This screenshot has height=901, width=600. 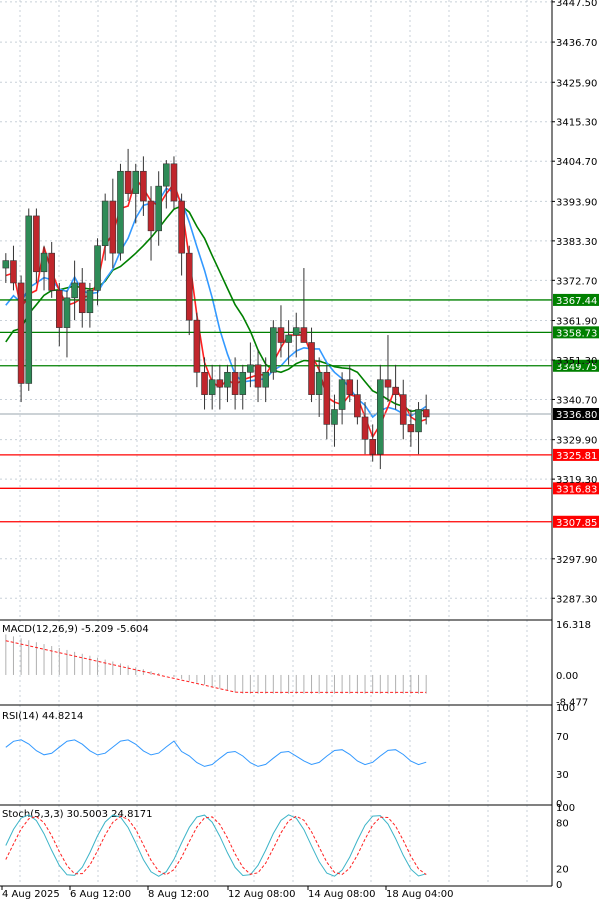 What do you see at coordinates (216, 753) in the screenshot?
I see `rsi-line` at bounding box center [216, 753].